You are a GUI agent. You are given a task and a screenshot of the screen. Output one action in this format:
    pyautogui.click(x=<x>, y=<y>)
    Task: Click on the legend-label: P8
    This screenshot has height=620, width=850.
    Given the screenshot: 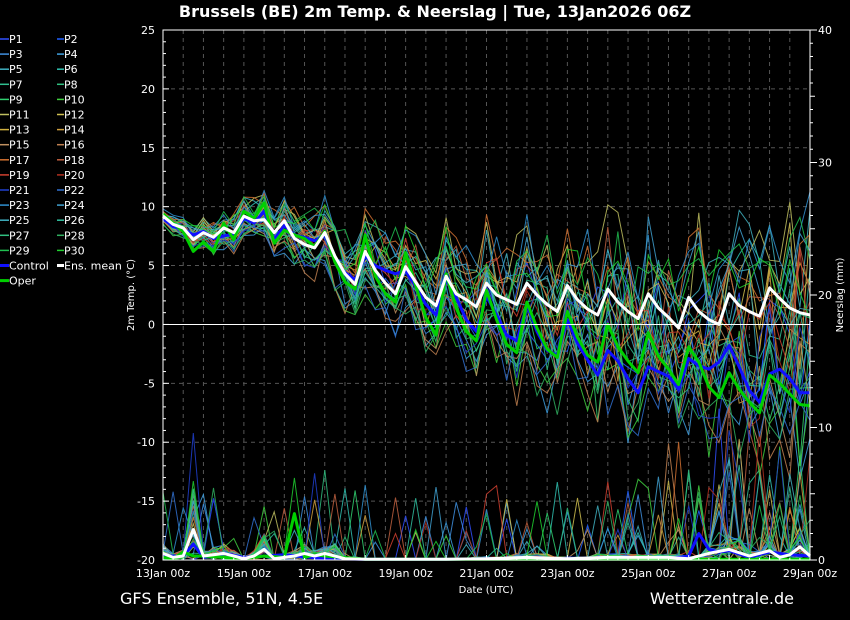 What is the action you would take?
    pyautogui.click(x=71, y=84)
    